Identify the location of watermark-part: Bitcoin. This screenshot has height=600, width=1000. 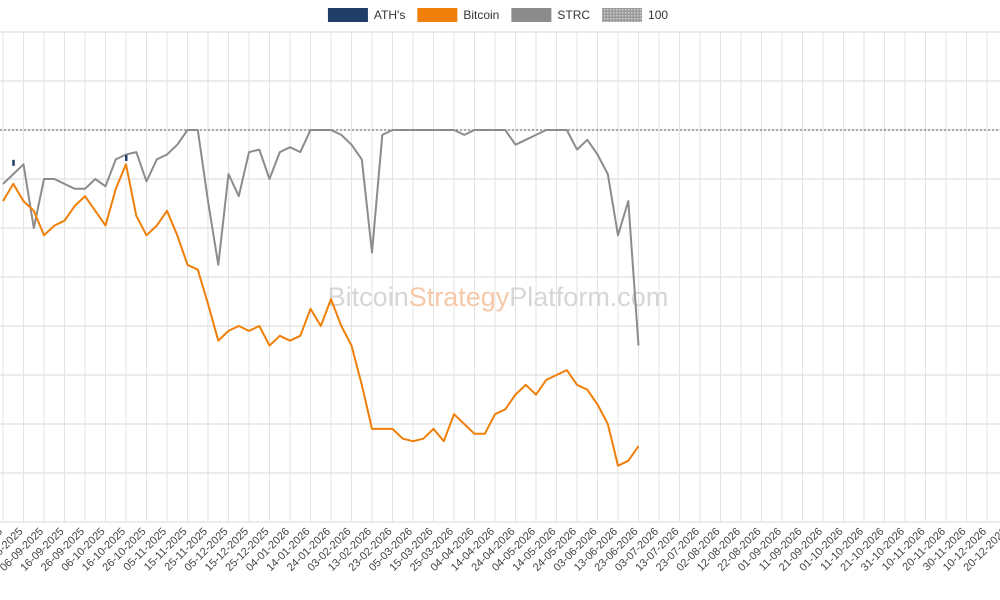
(368, 297).